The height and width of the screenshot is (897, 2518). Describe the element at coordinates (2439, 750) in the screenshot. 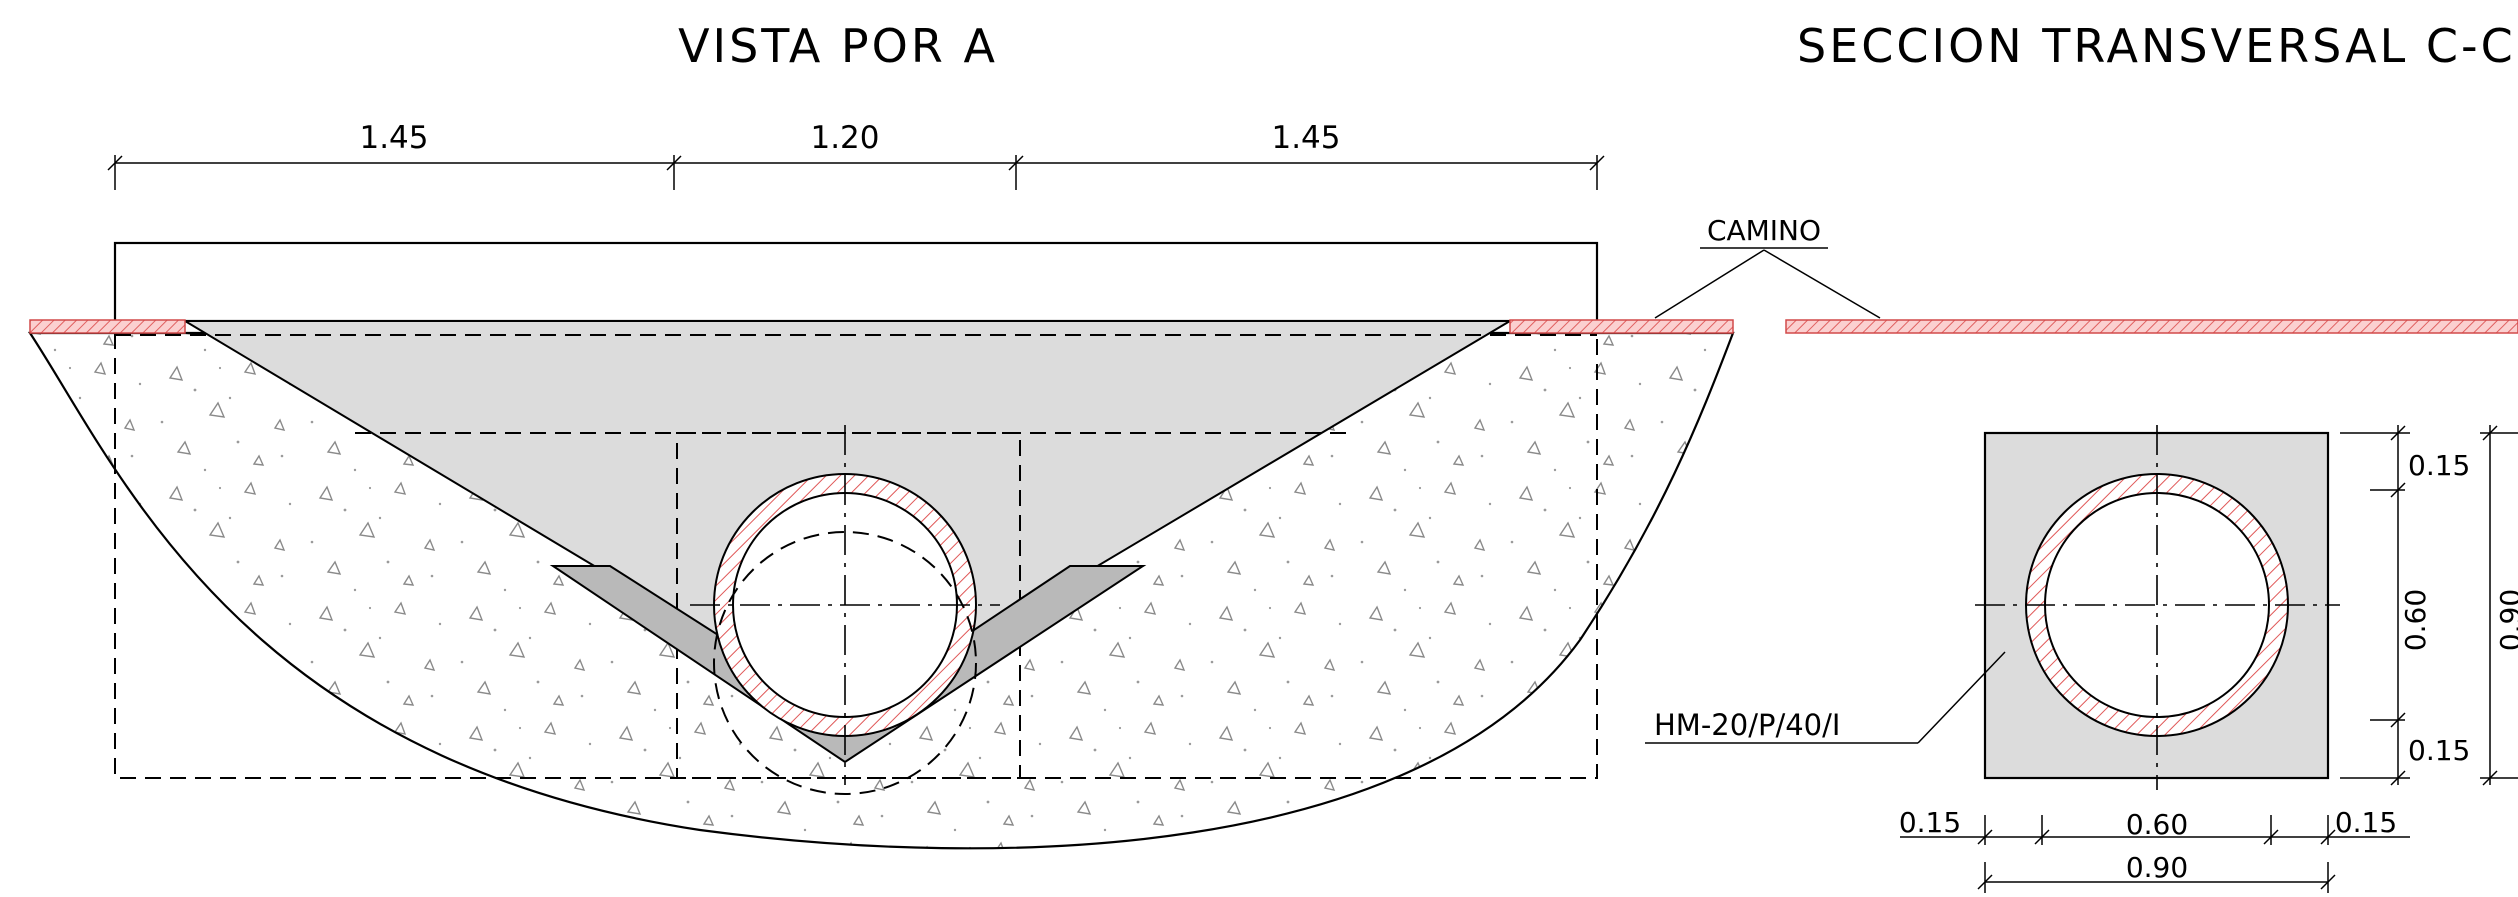

I see `dim-right-015-bottom: 0.15` at that location.